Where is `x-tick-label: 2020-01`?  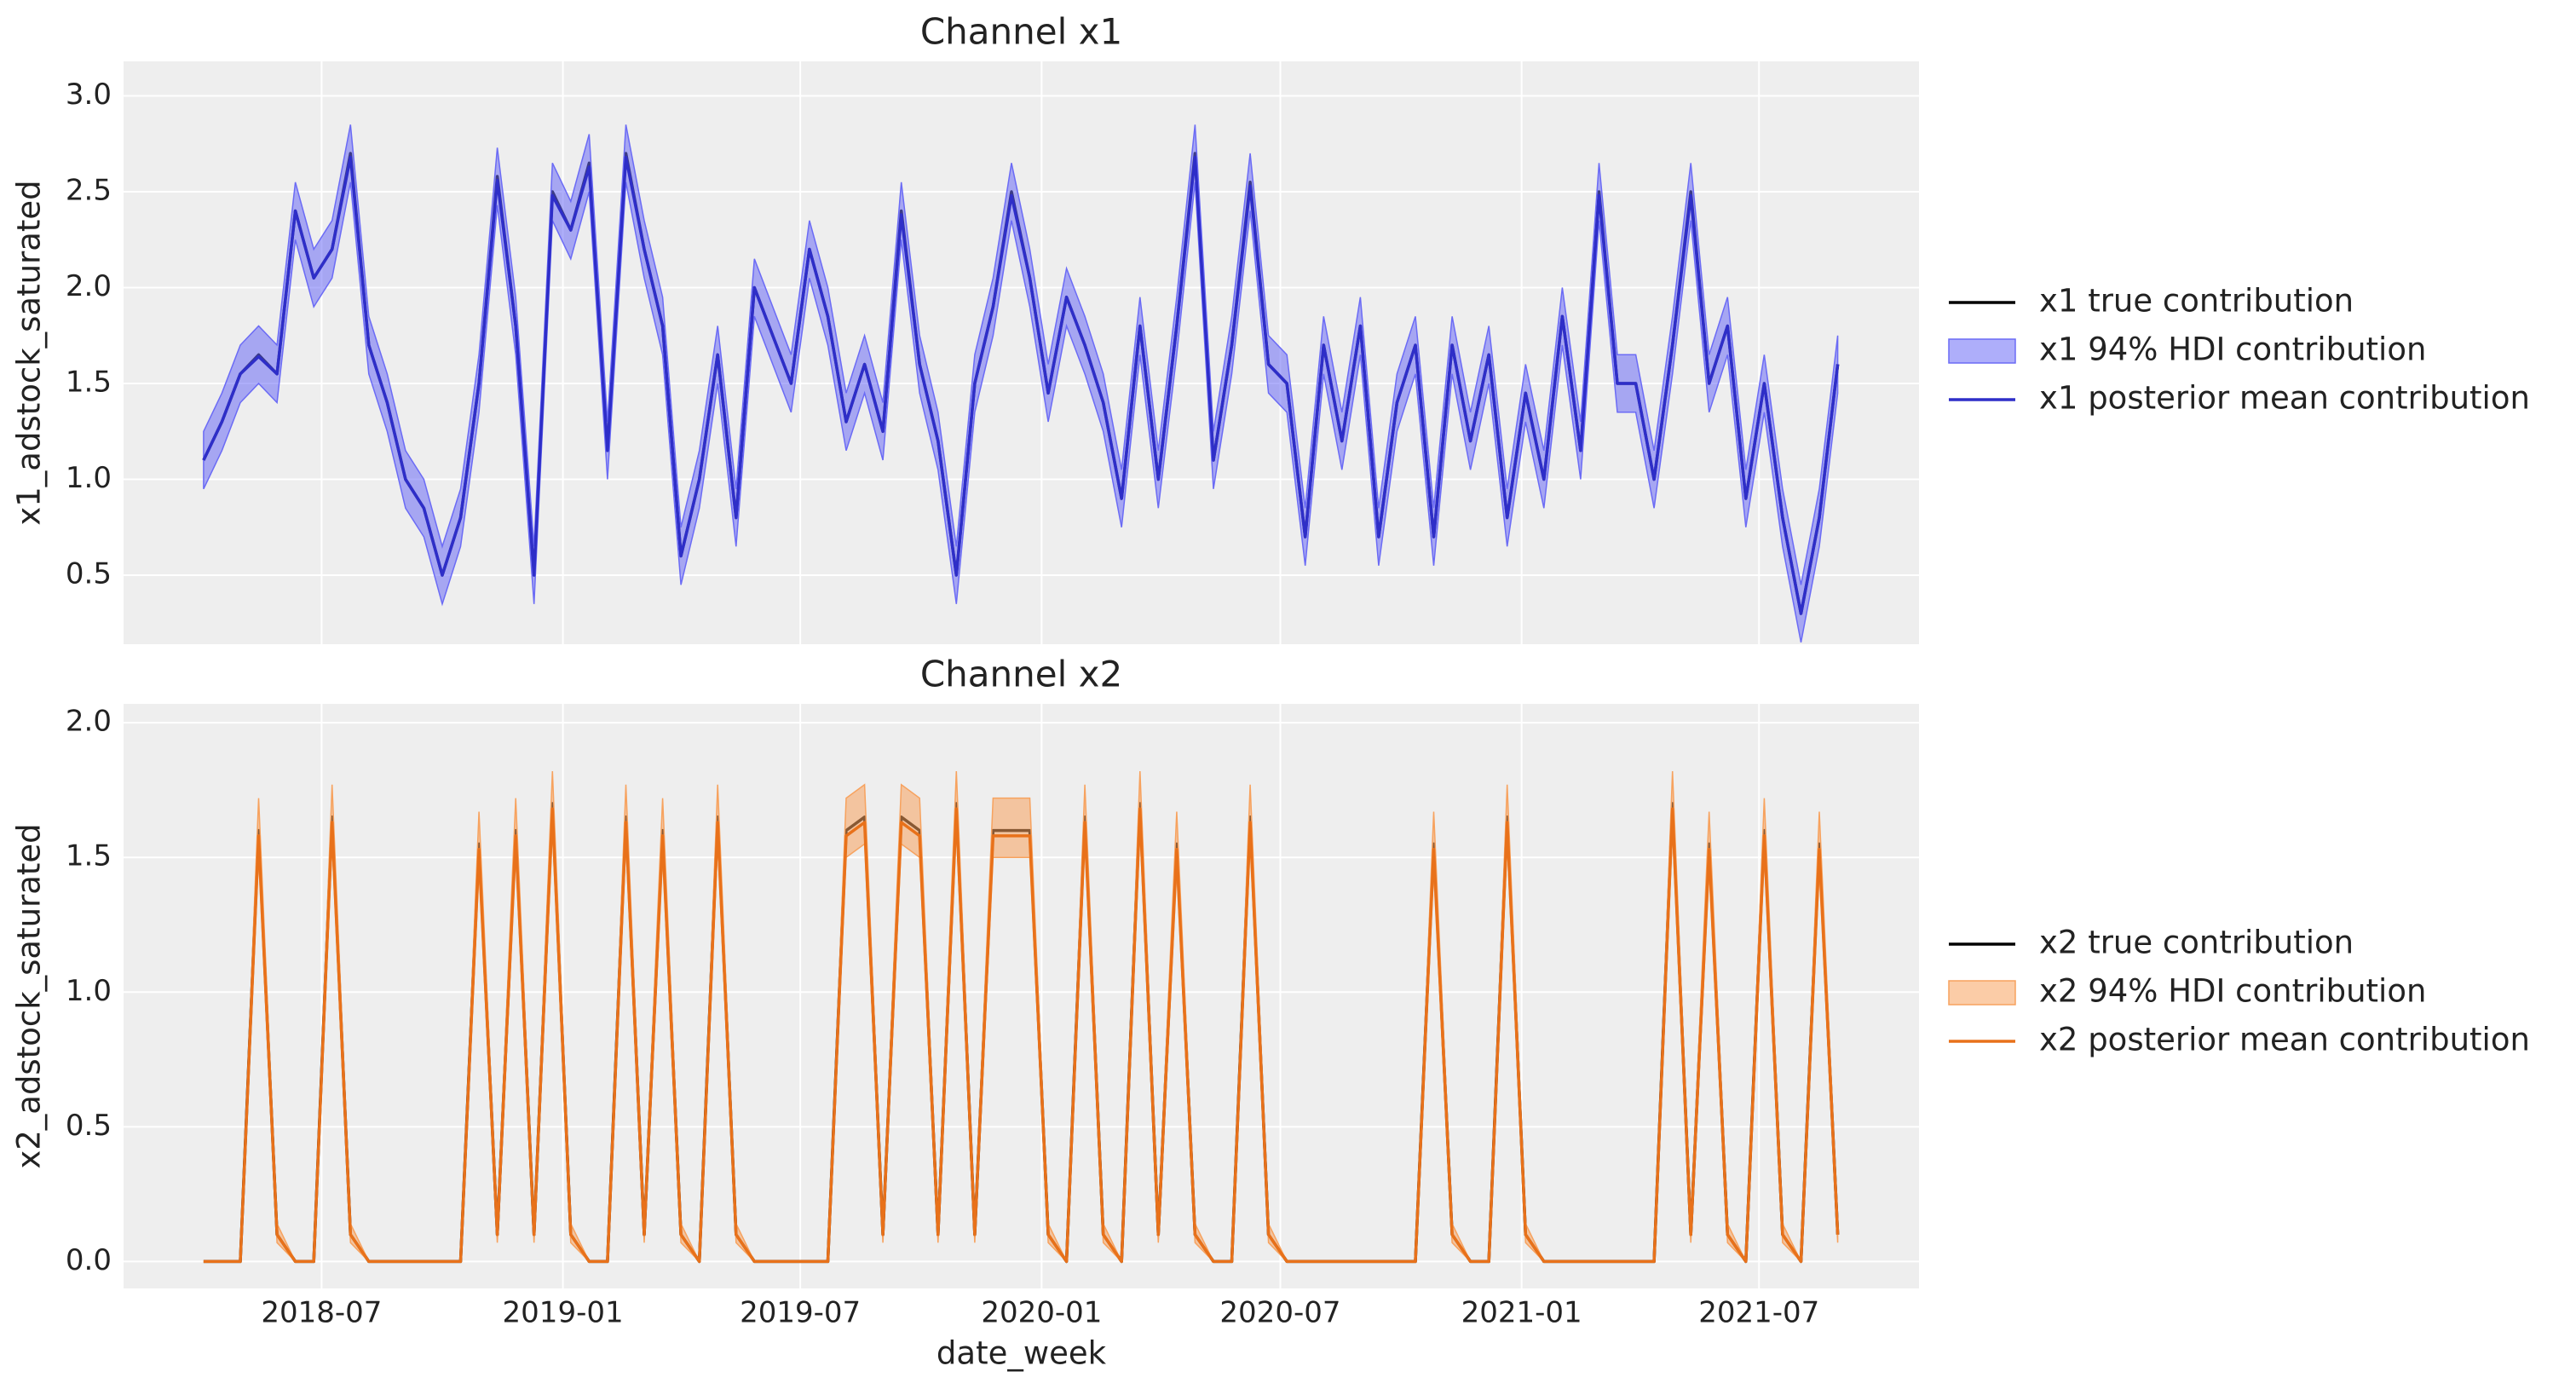 x-tick-label: 2020-01 is located at coordinates (1041, 1313).